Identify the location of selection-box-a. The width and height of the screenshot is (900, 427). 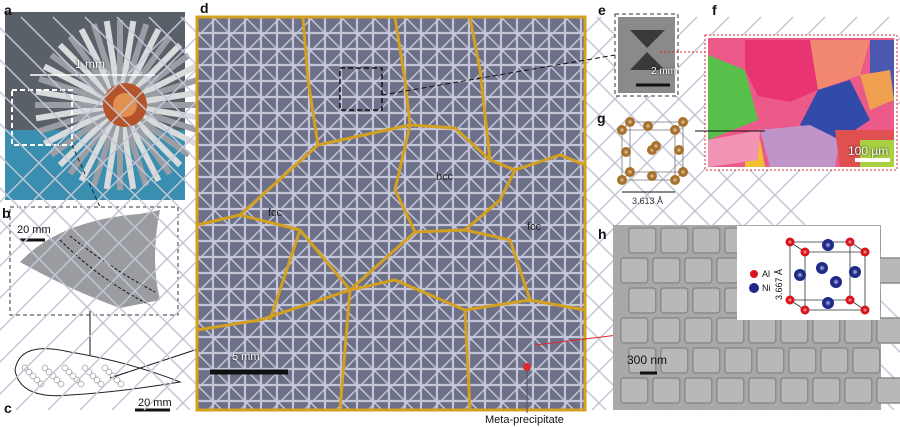
(42, 117).